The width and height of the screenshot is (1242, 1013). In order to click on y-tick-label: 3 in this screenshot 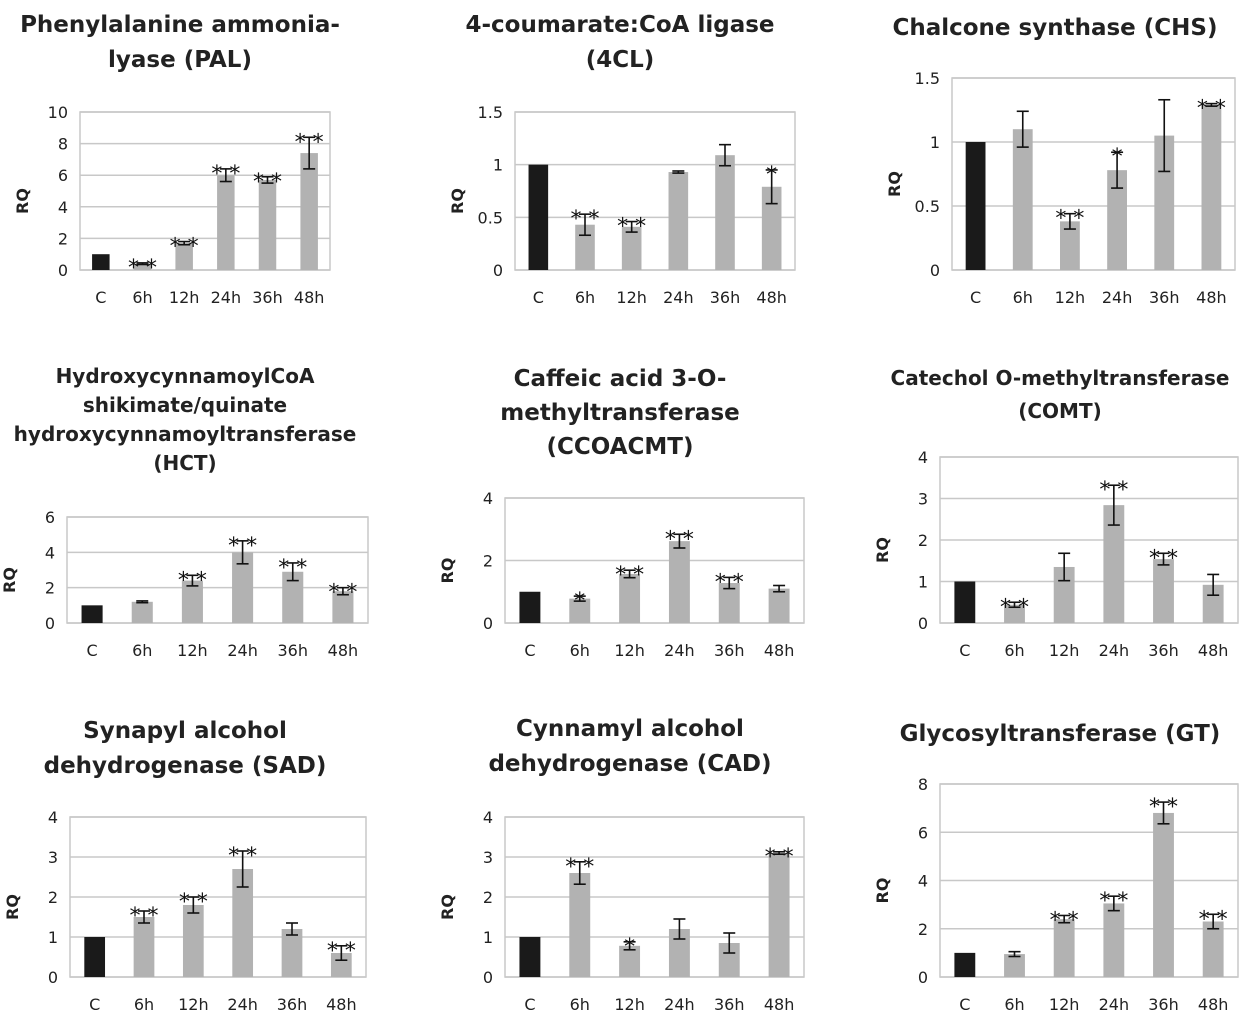, I will do `click(923, 499)`.